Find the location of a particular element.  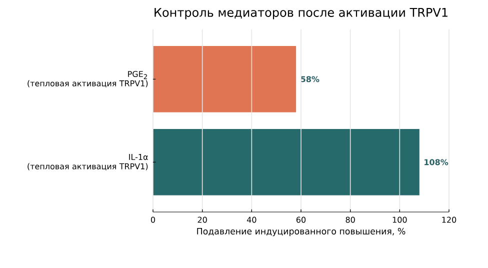

x-tick-label: 40 is located at coordinates (251, 219).